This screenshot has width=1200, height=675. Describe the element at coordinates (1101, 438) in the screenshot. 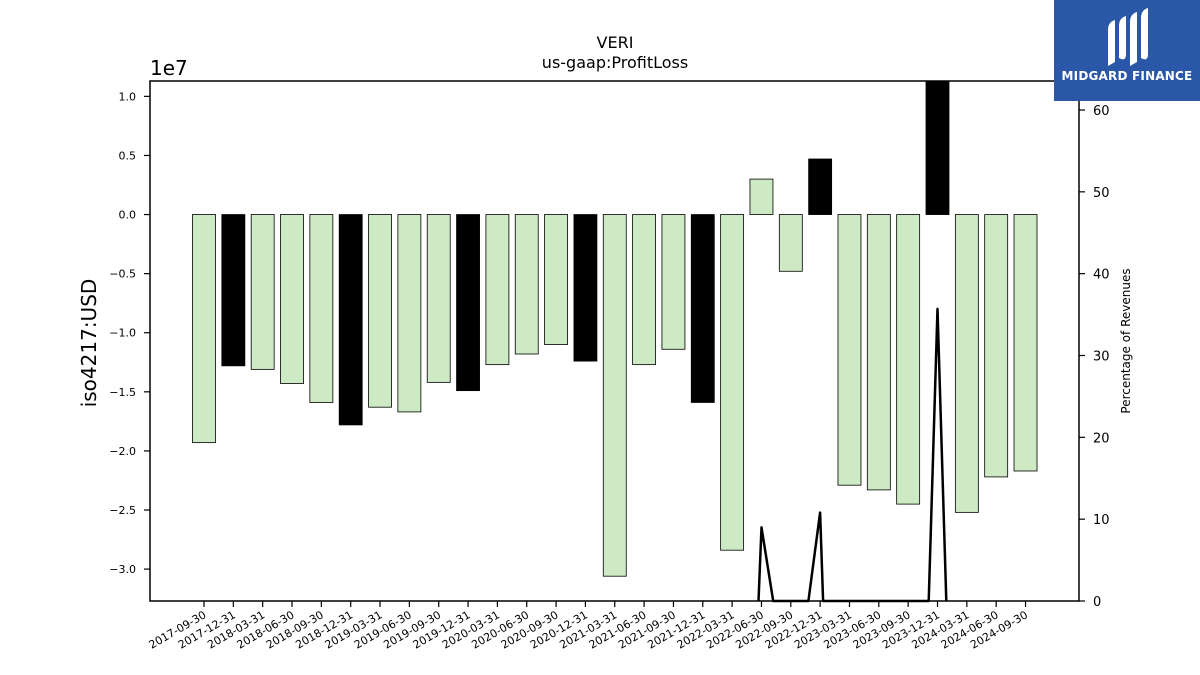

I see `y2-tick-label: 20` at that location.